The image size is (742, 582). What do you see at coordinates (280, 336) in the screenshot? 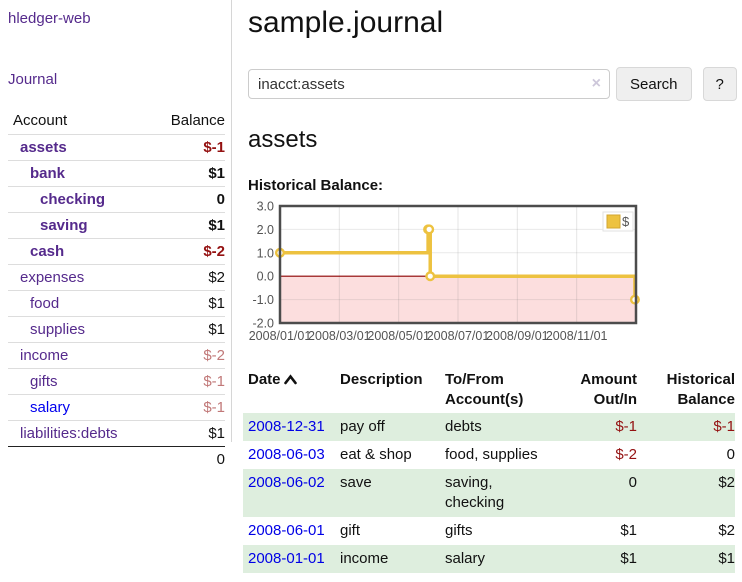
I see `svg-text: 2008/01/01` at bounding box center [280, 336].